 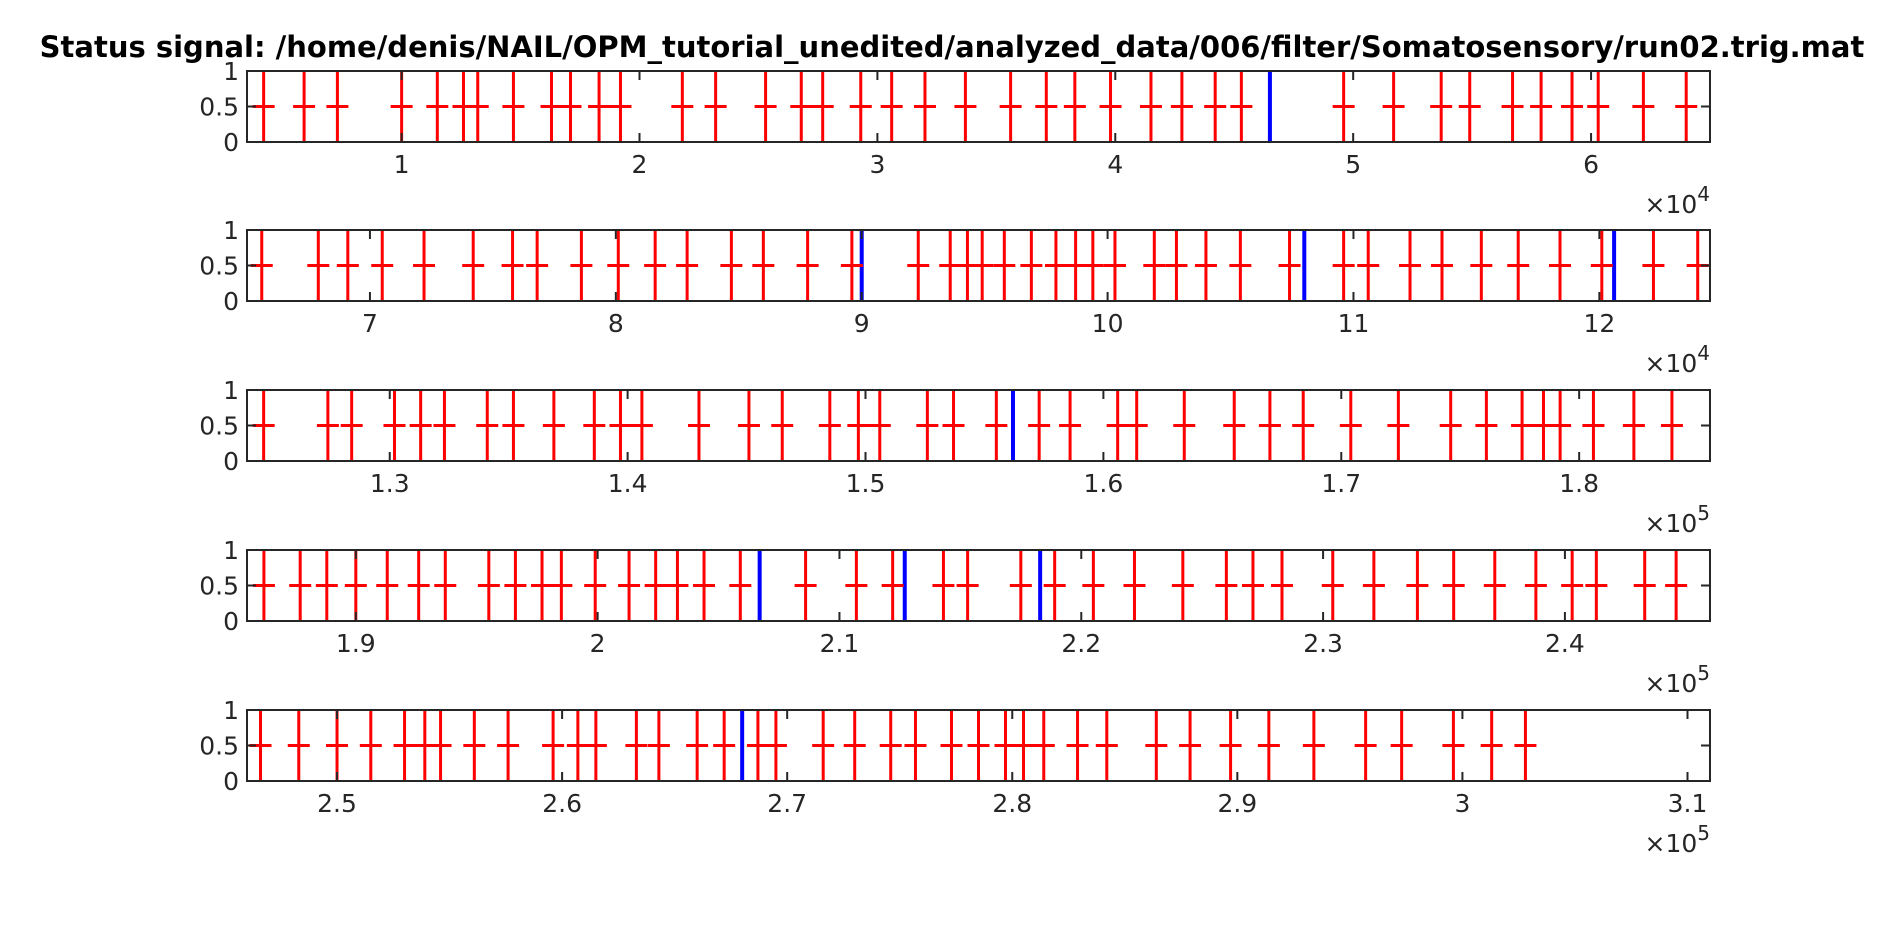 I want to click on x-tick-label: 10, so click(x=1108, y=323).